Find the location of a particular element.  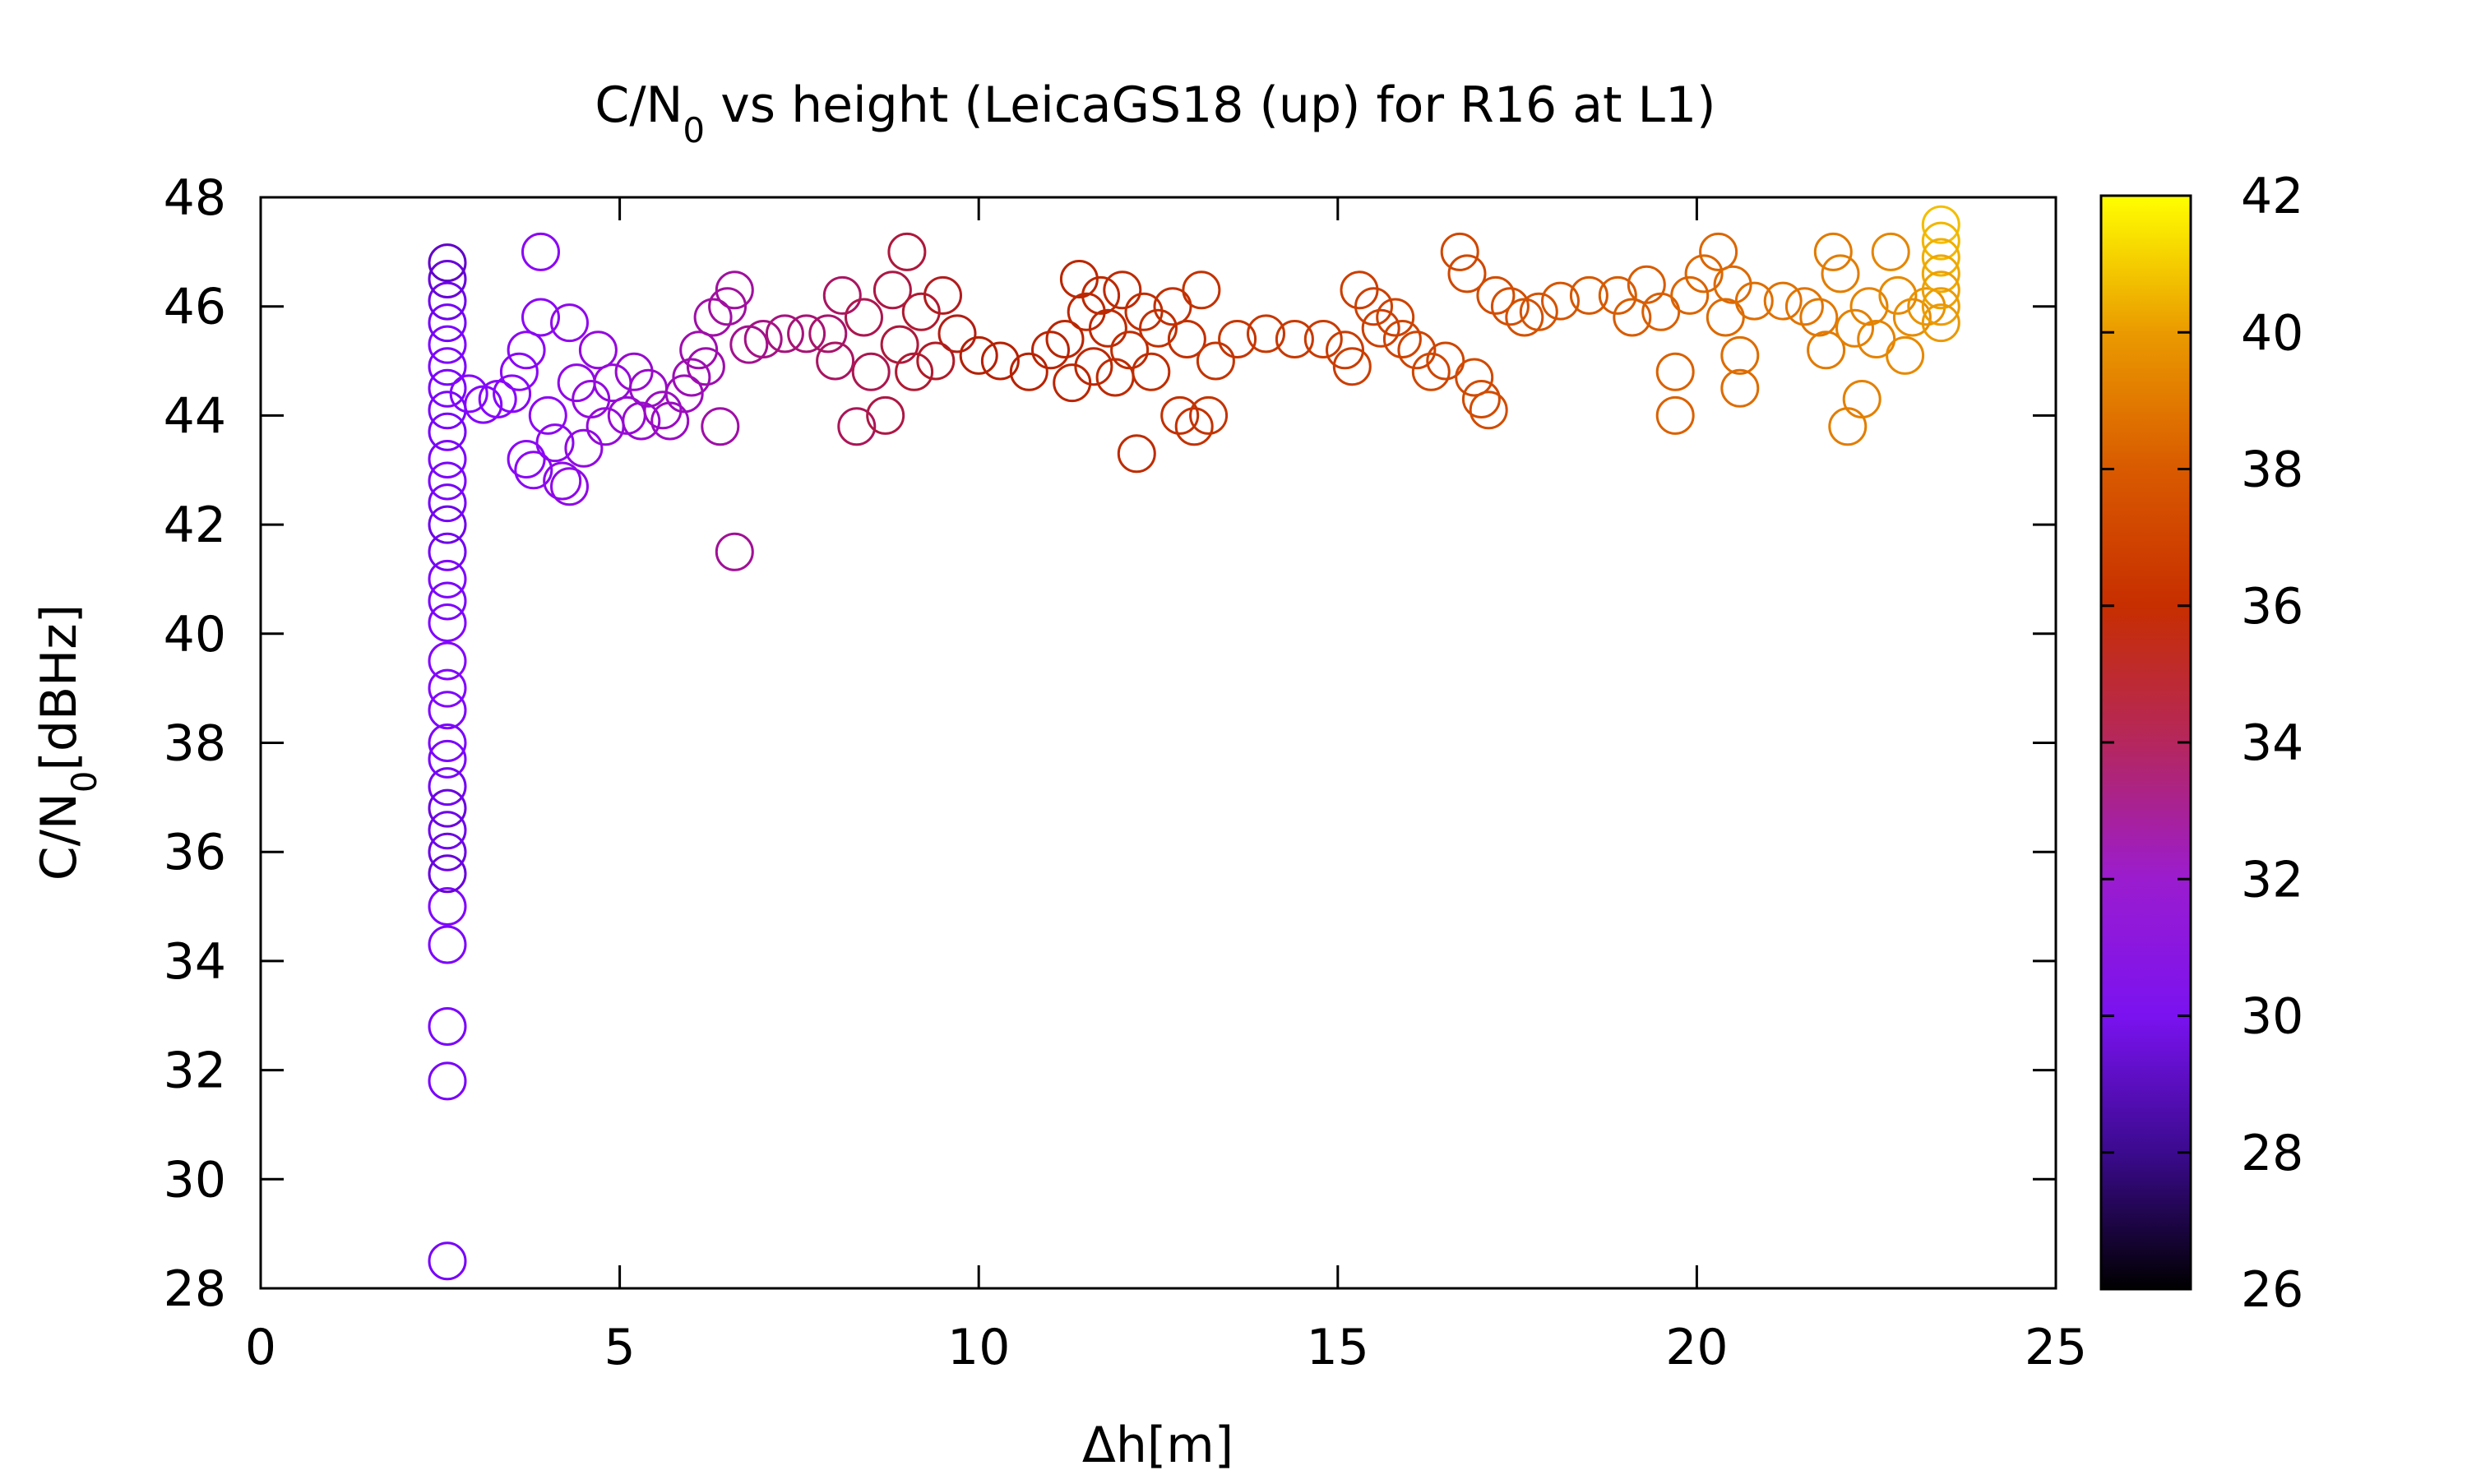

x-axis-title: Δh[m] is located at coordinates (1158, 1446).